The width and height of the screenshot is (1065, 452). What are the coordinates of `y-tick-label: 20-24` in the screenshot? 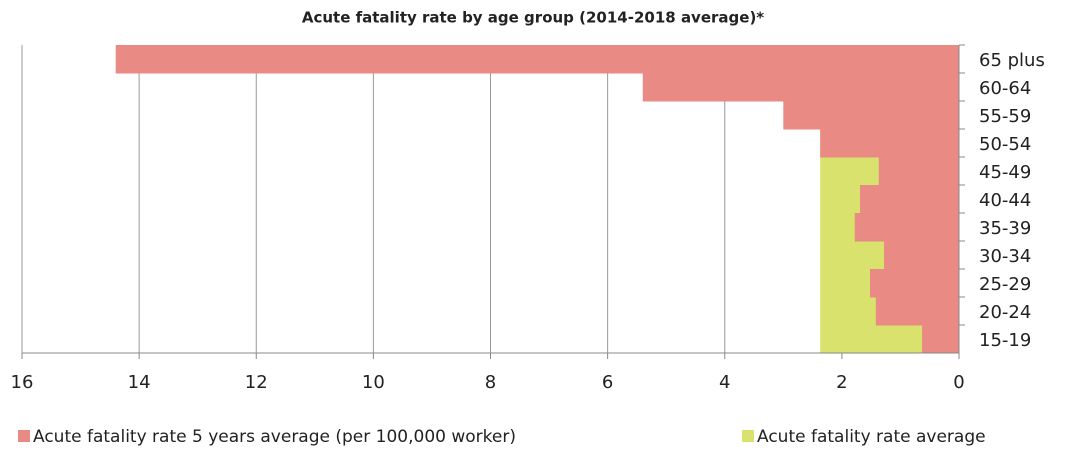 It's located at (1005, 312).